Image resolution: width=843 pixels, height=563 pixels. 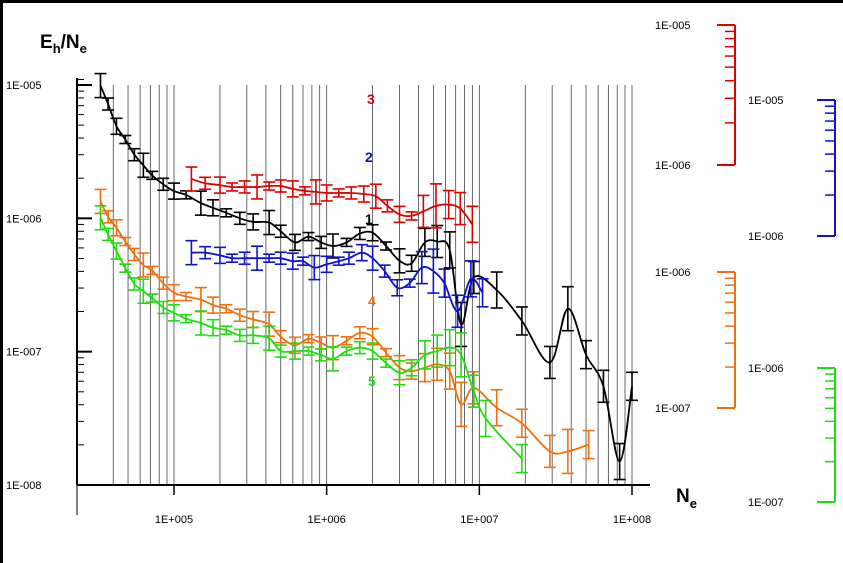 What do you see at coordinates (672, 409) in the screenshot?
I see `right-axis-bottom-label: 1E-007` at bounding box center [672, 409].